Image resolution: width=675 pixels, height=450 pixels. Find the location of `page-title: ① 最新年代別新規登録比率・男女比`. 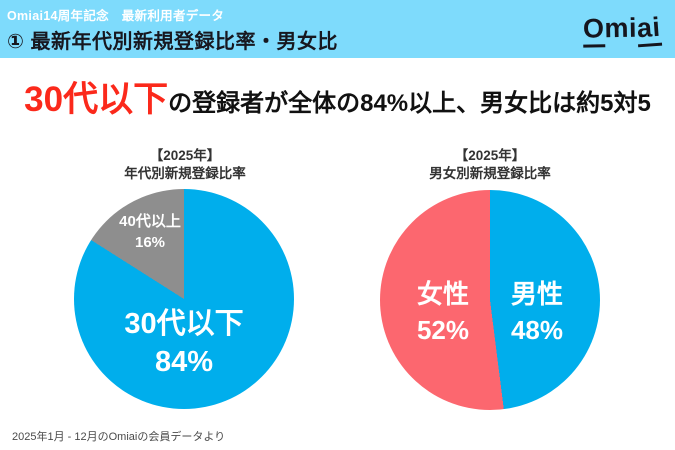

page-title: ① 最新年代別新規登録比率・男女比 is located at coordinates (172, 42).